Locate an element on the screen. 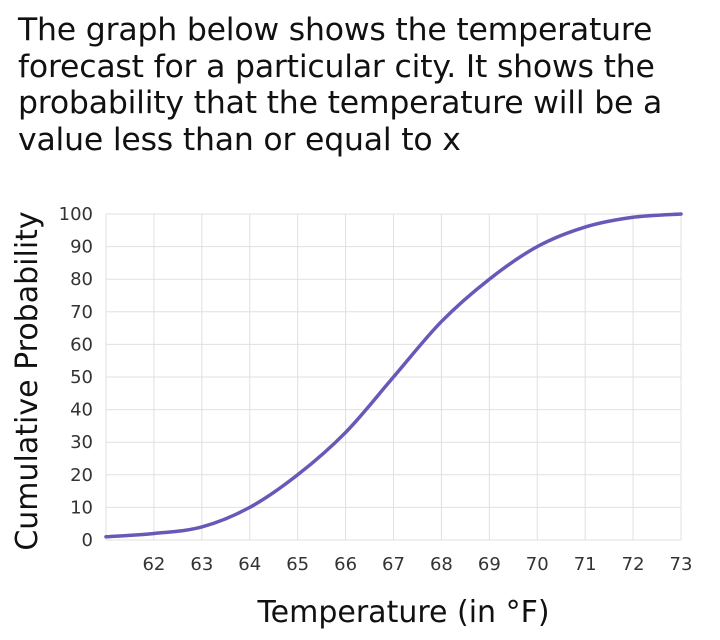 This screenshot has height=640, width=720. x-axis-title: Temperature (in °F) is located at coordinates (402, 612).